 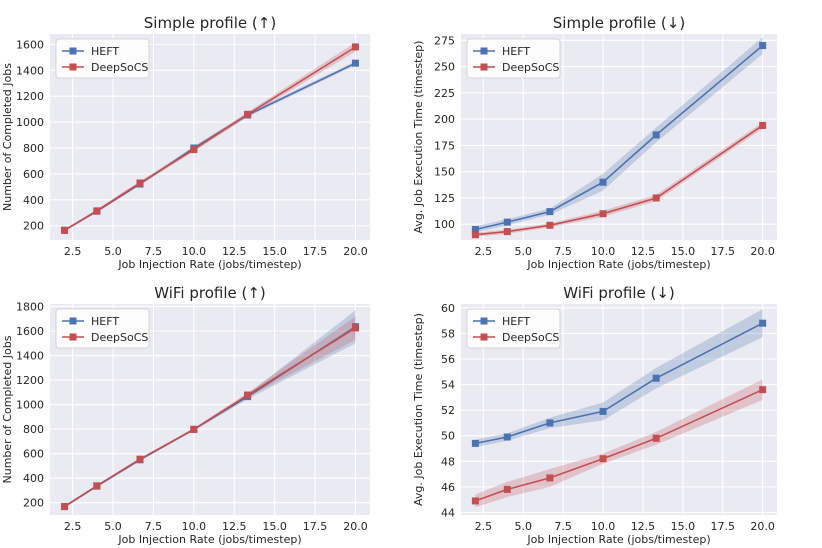 What do you see at coordinates (210, 23) in the screenshot?
I see `chart-title: Simple profile (↑)` at bounding box center [210, 23].